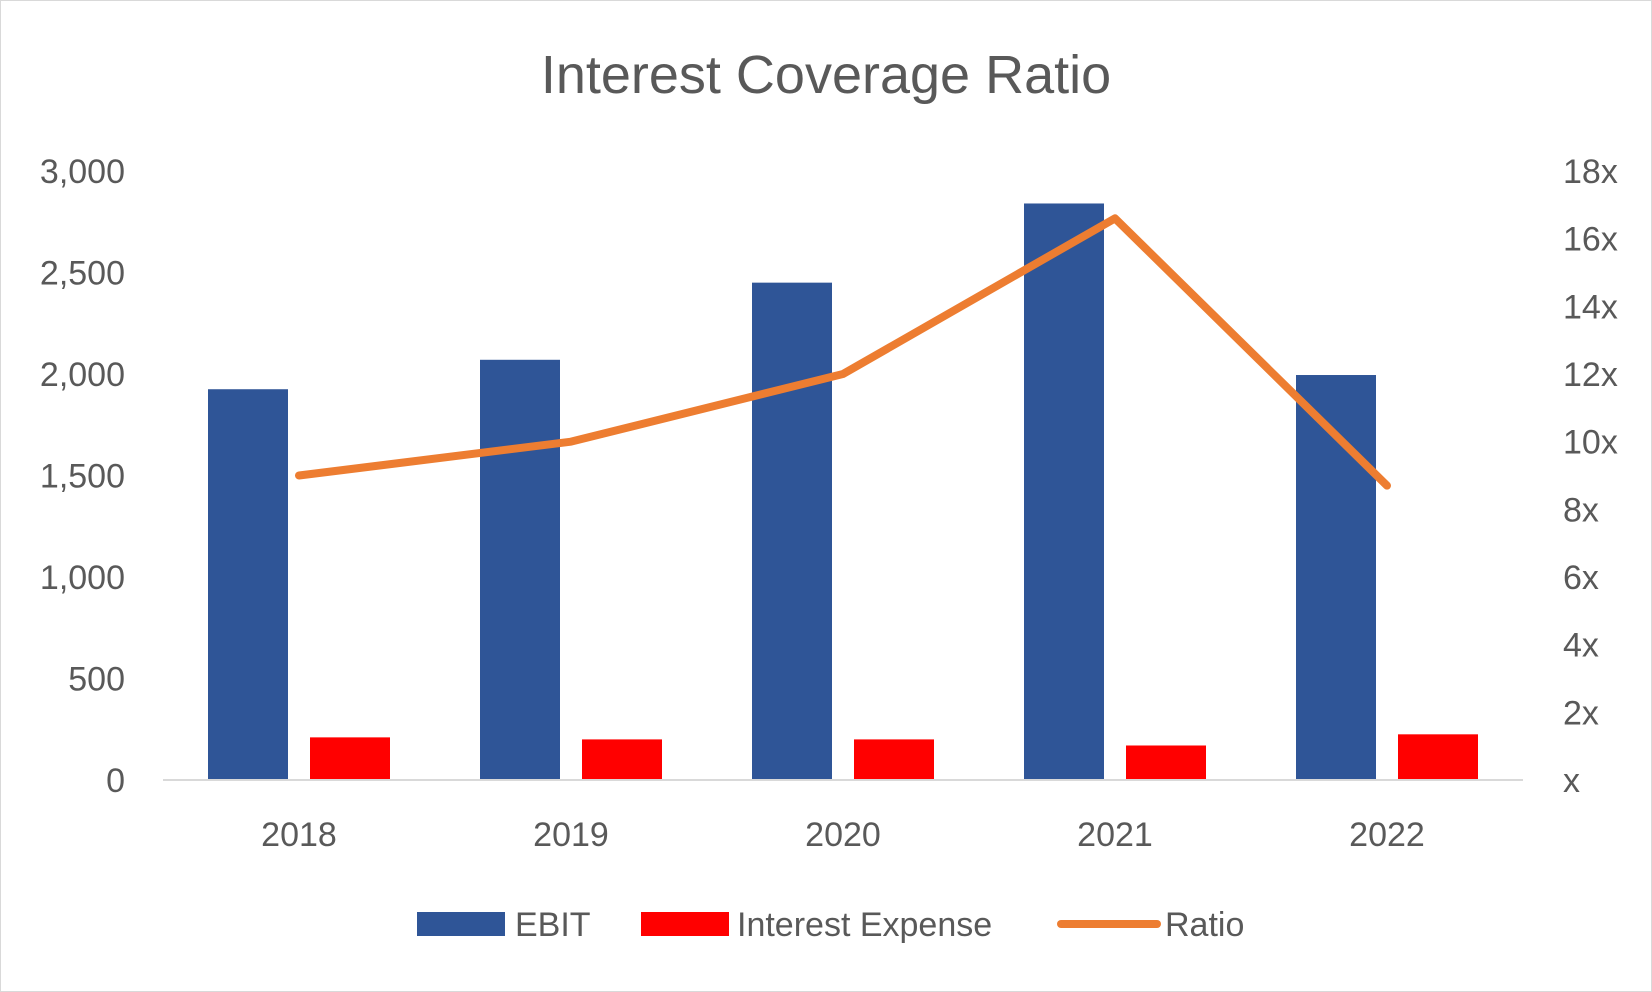  What do you see at coordinates (1590, 240) in the screenshot?
I see `y2-tick-label: 16x` at bounding box center [1590, 240].